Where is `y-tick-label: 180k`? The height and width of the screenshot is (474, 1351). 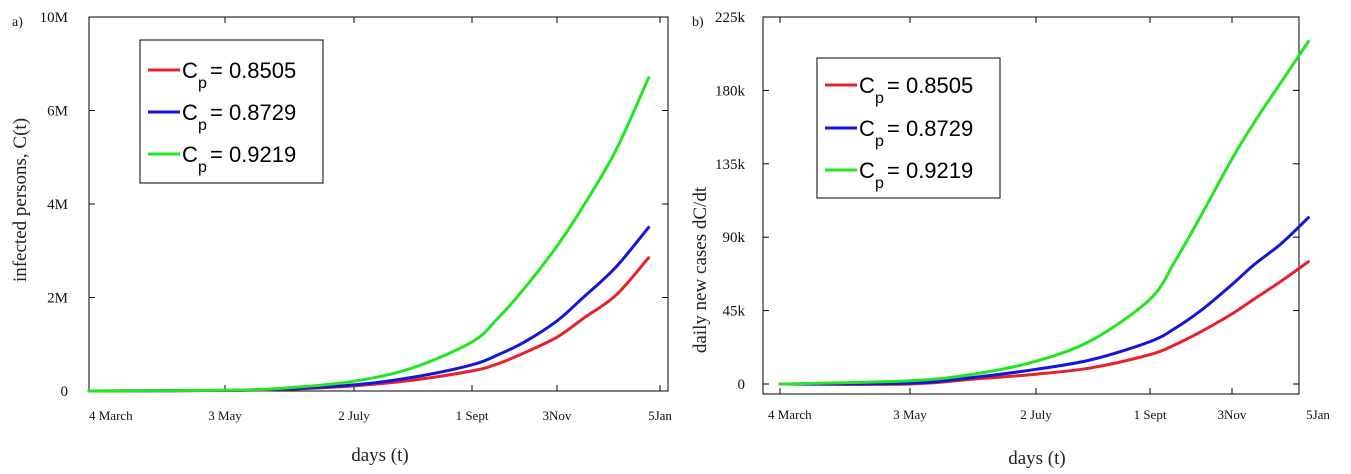 y-tick-label: 180k is located at coordinates (730, 91).